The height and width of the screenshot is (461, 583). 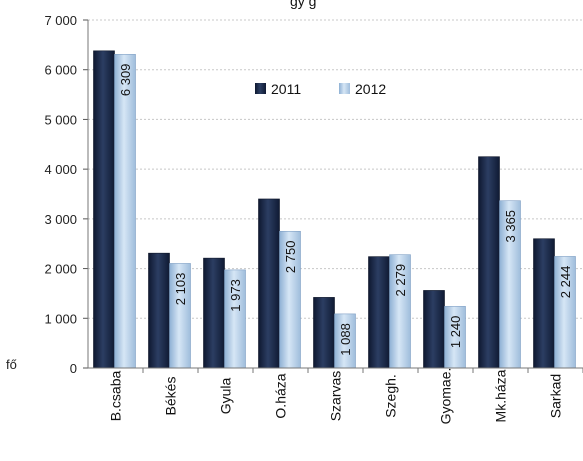 What do you see at coordinates (303, 4) in the screenshot?
I see `chart-title: gy g` at bounding box center [303, 4].